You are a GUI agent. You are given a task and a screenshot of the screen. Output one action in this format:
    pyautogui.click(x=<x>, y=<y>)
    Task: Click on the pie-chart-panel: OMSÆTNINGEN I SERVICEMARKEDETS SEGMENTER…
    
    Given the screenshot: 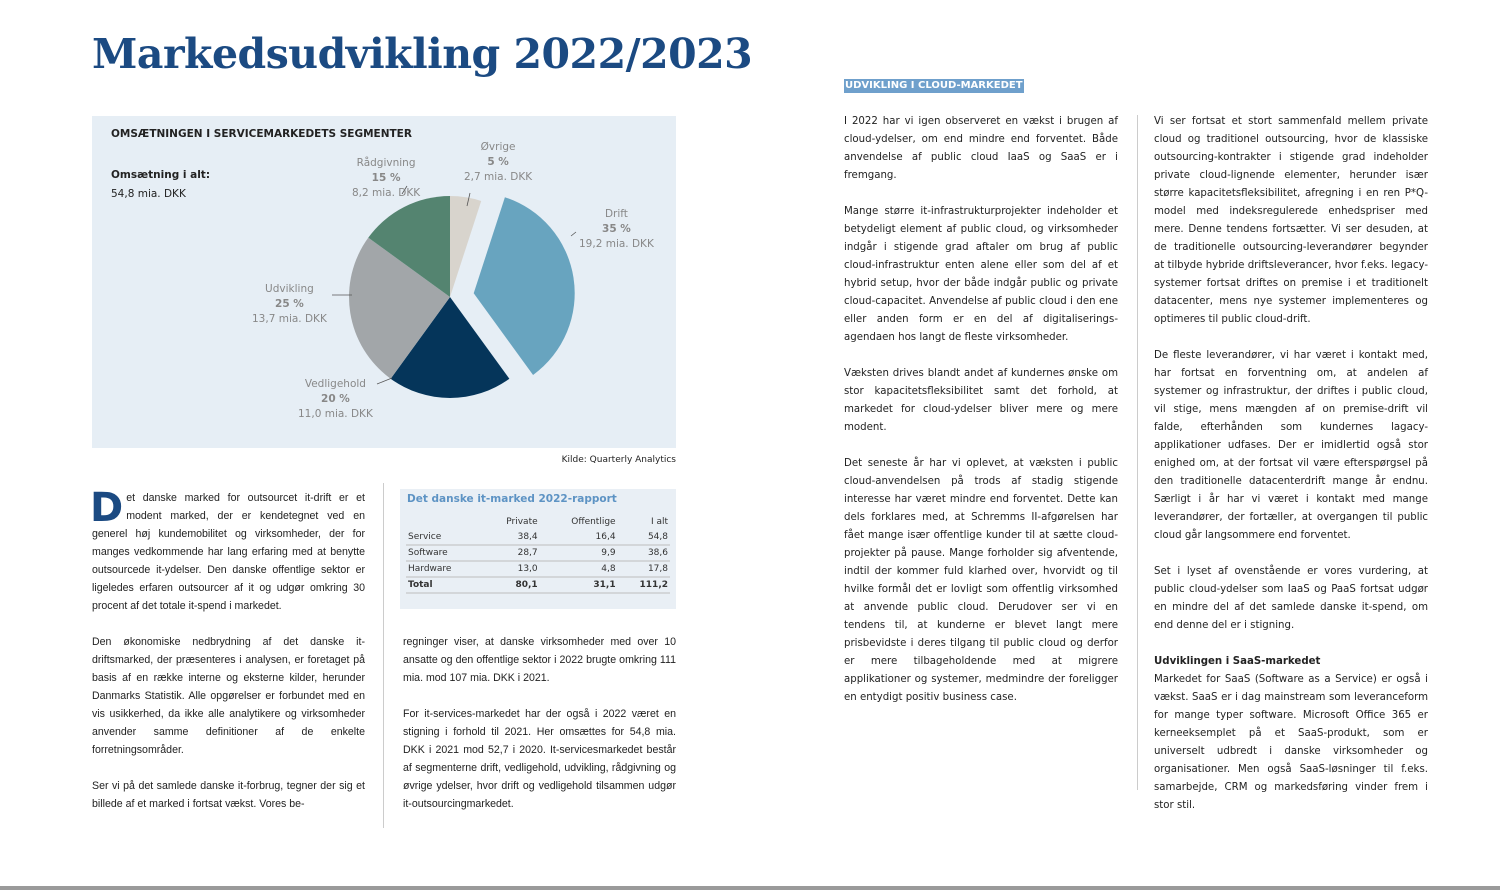 What is the action you would take?
    pyautogui.click(x=384, y=282)
    